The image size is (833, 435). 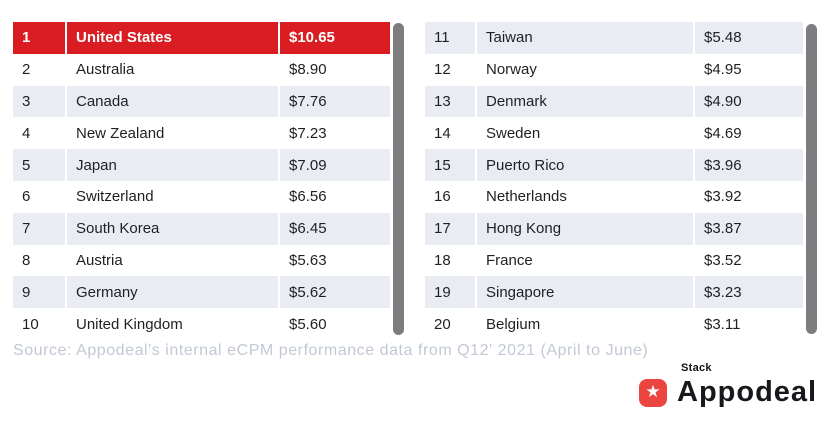 I want to click on star-glyph: ★, so click(x=653, y=391).